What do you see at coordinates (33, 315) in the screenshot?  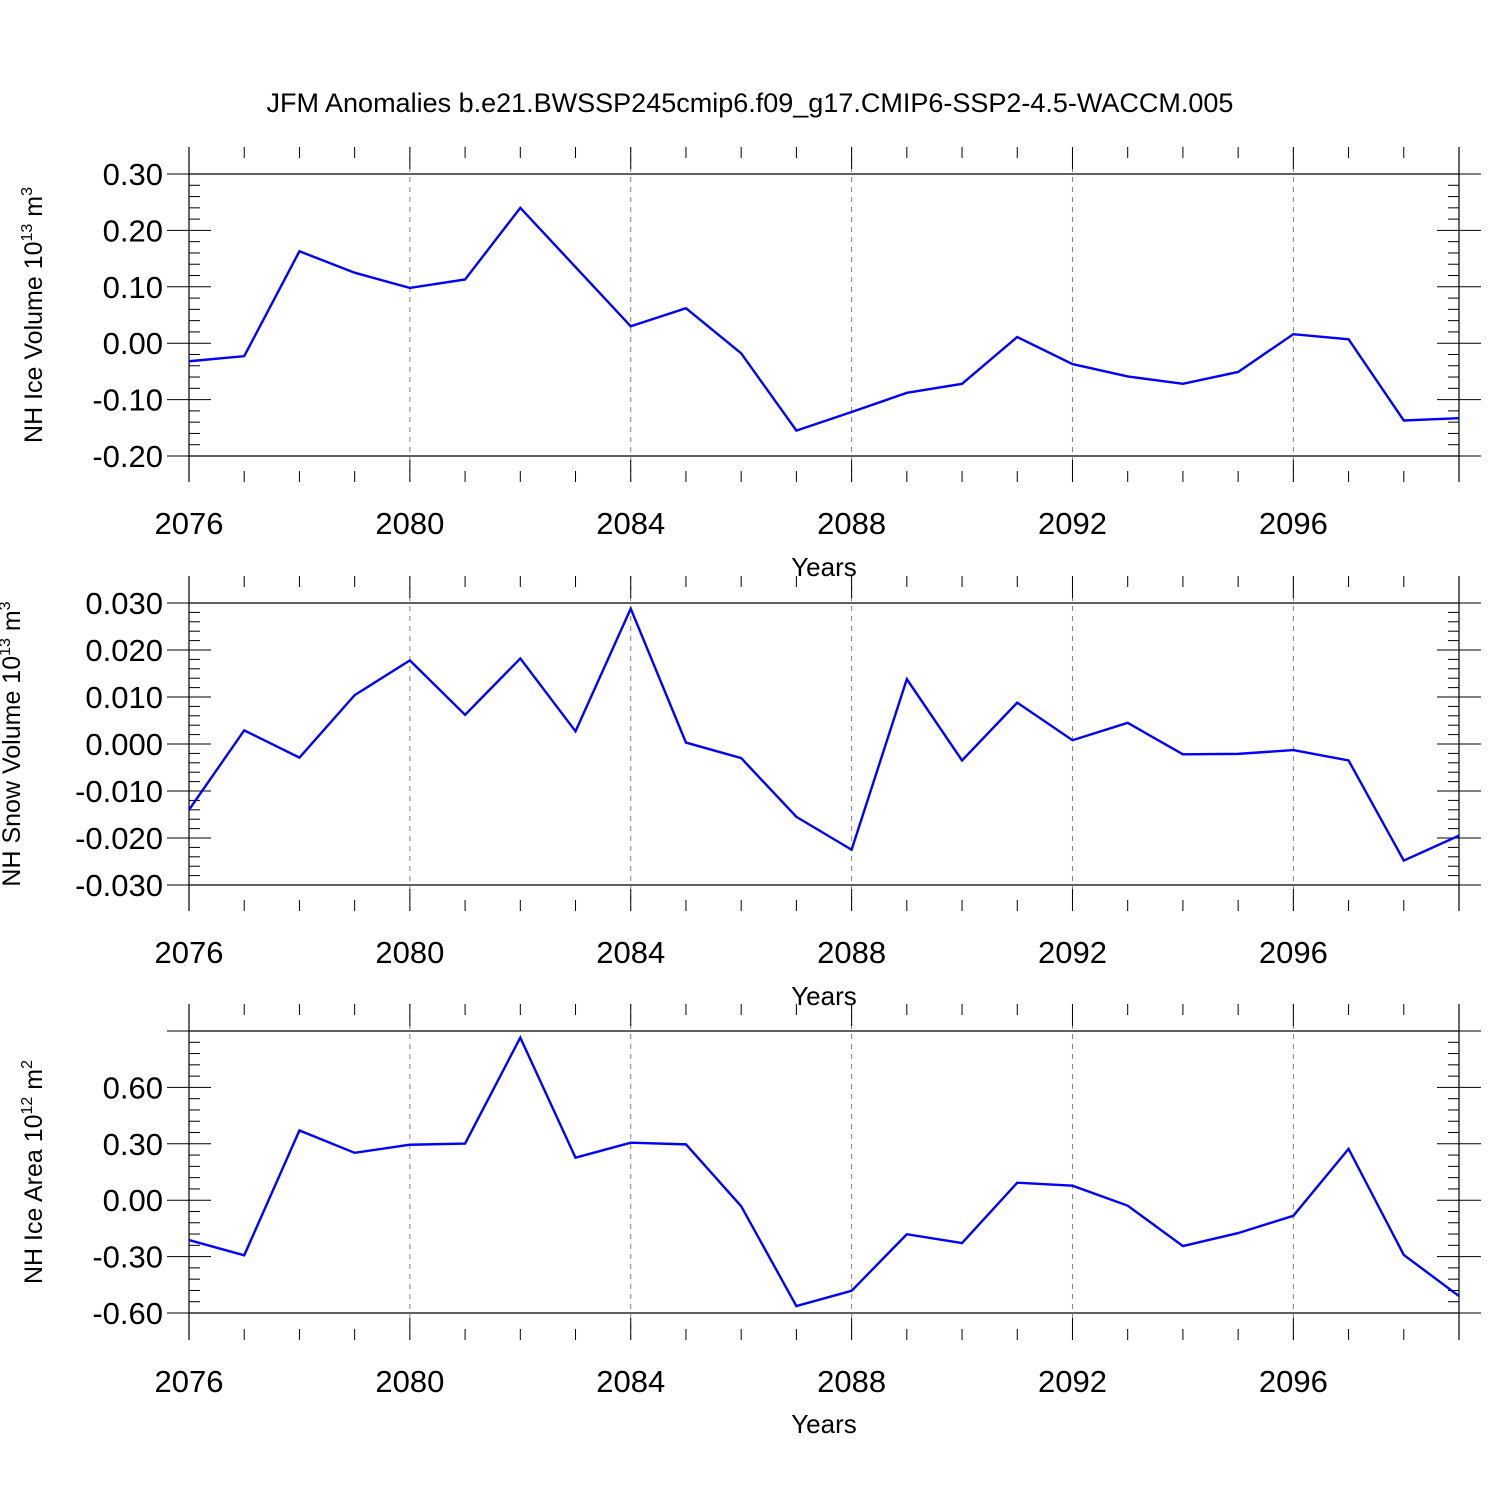 I see `y-axis-title: NH Ice Volume 1013 m3` at bounding box center [33, 315].